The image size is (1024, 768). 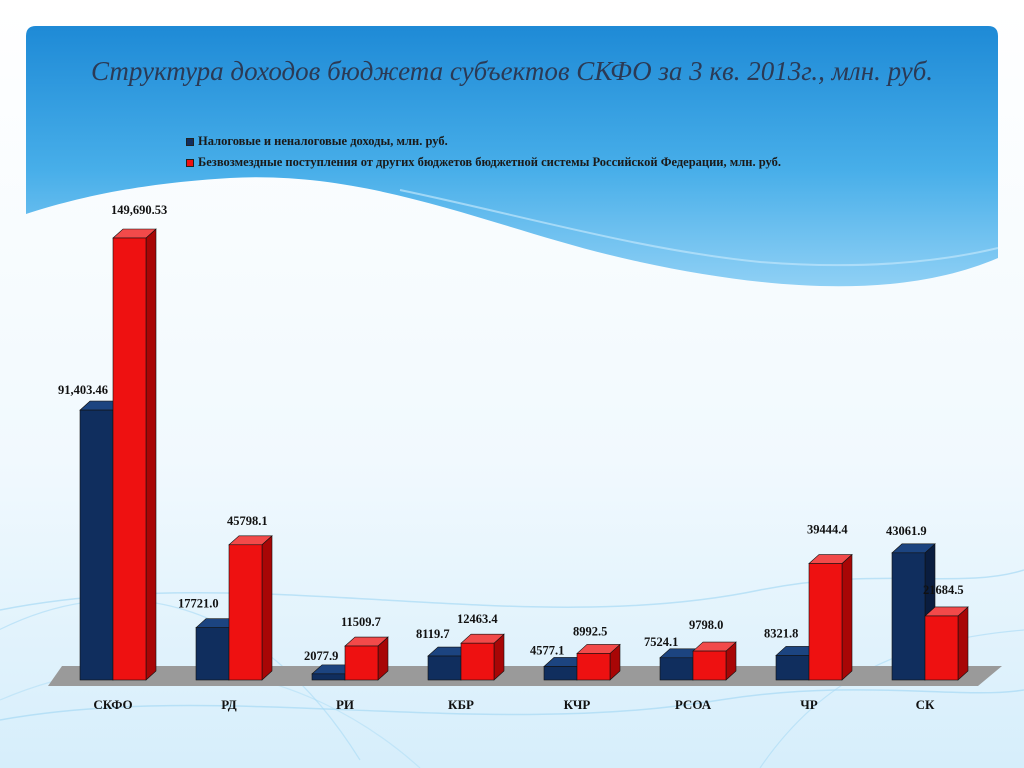 I want to click on category-label-6: ЧР, so click(x=809, y=704).